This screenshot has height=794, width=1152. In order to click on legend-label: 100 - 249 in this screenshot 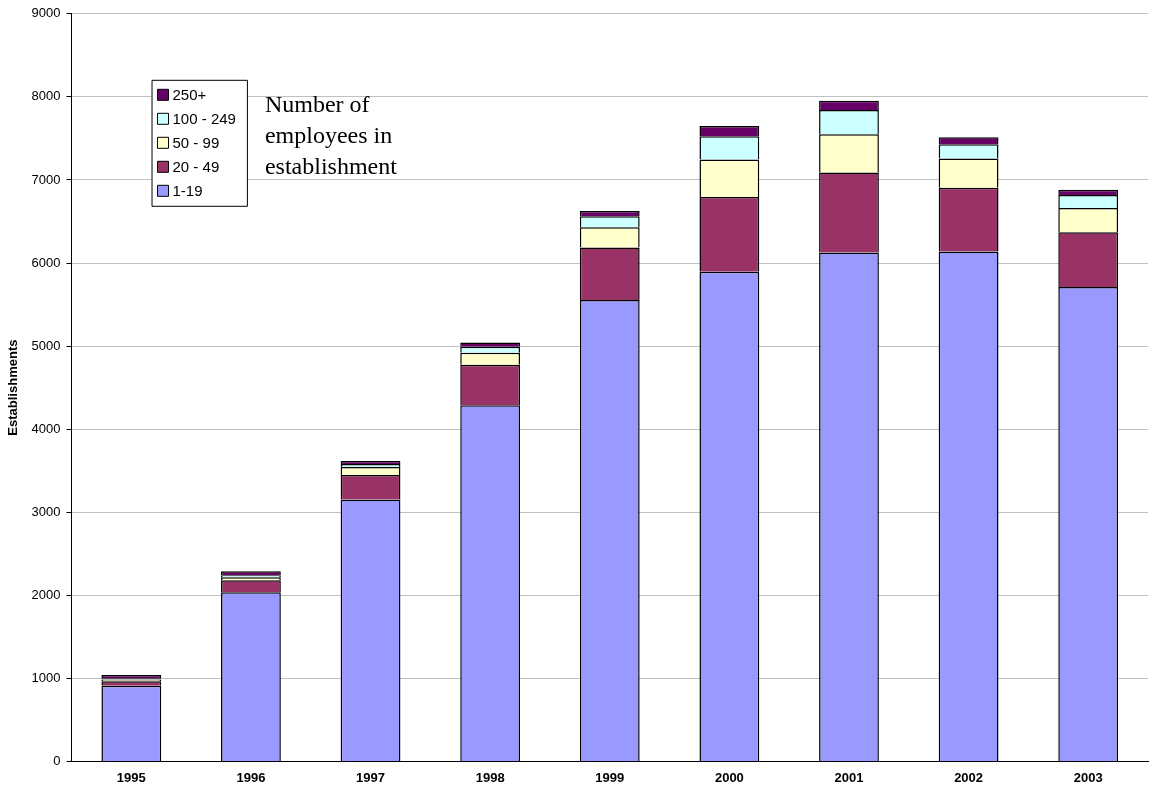, I will do `click(204, 118)`.